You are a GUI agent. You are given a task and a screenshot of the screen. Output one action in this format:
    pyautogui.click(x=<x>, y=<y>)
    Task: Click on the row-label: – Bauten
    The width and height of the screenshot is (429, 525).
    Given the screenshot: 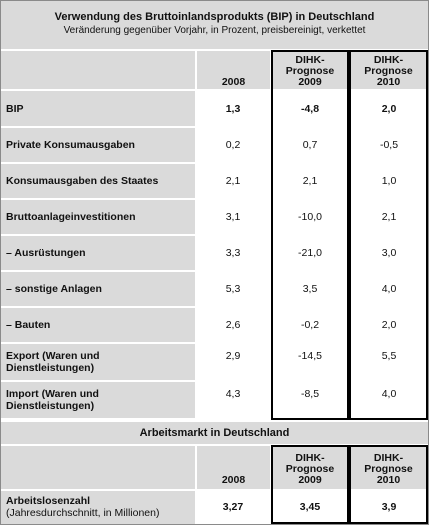 What is the action you would take?
    pyautogui.click(x=28, y=325)
    